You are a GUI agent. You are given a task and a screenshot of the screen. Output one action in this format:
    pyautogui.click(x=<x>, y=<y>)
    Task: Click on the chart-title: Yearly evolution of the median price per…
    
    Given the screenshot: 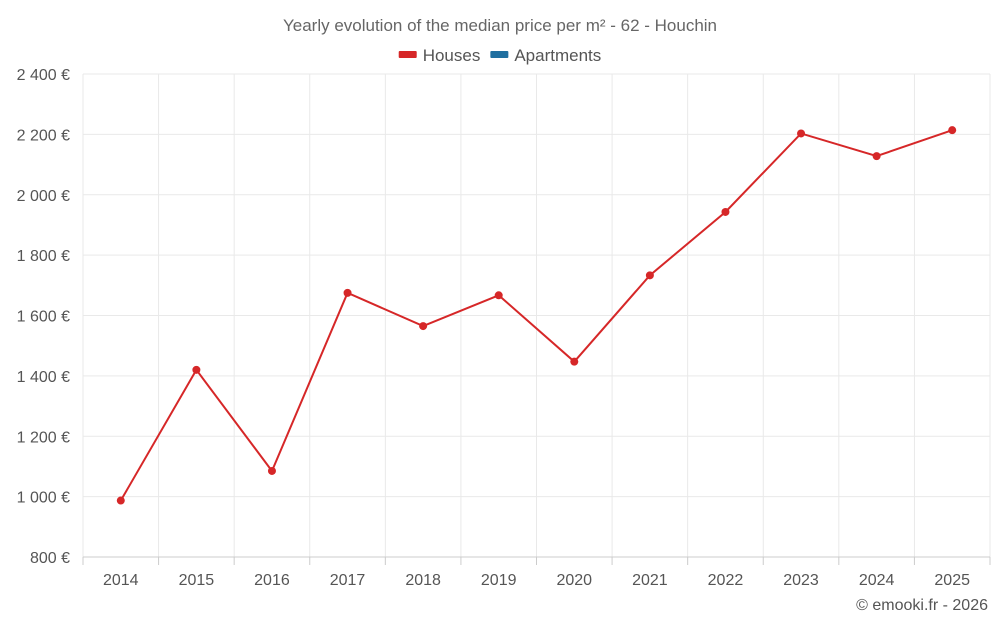 What is the action you would take?
    pyautogui.click(x=500, y=25)
    